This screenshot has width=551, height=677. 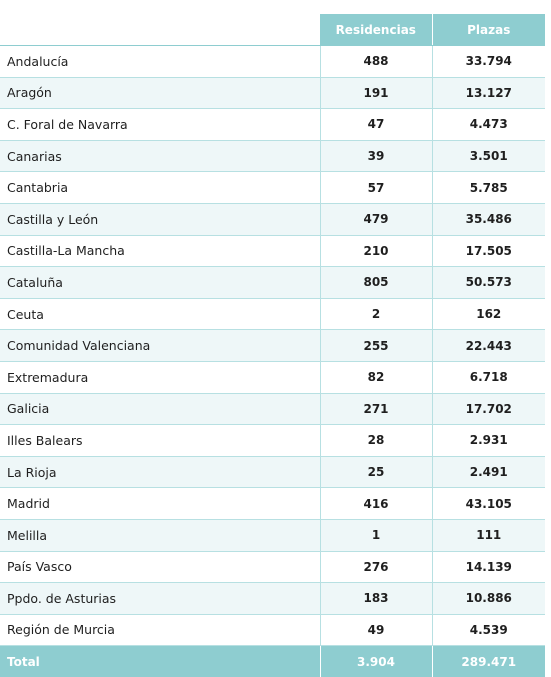 I want to click on table-row: Cantabria 57 5.785, so click(x=272, y=187).